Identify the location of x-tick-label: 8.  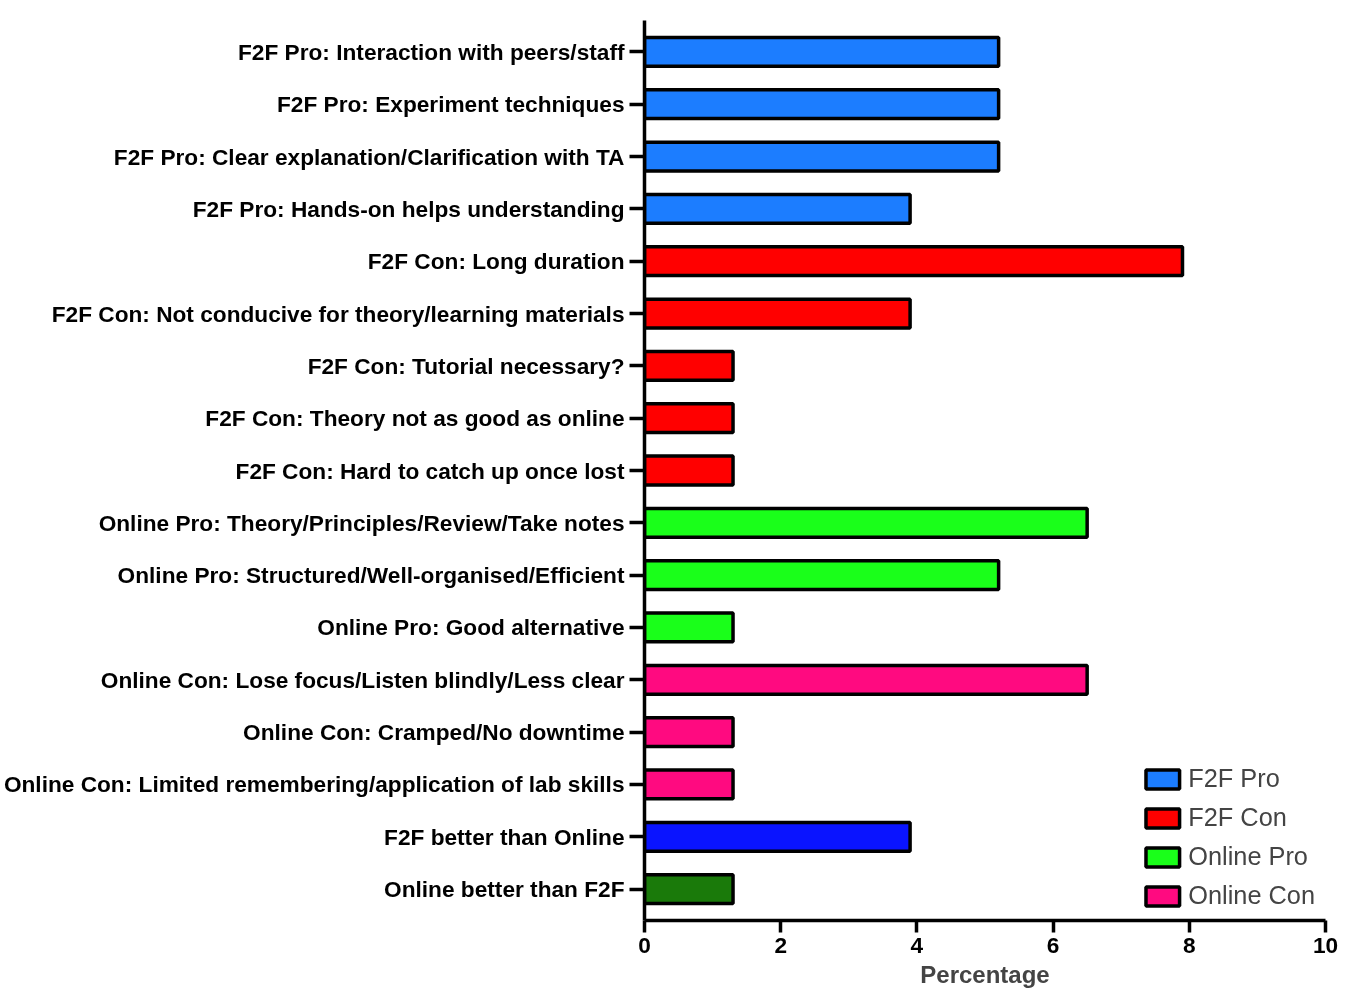
(1189, 944).